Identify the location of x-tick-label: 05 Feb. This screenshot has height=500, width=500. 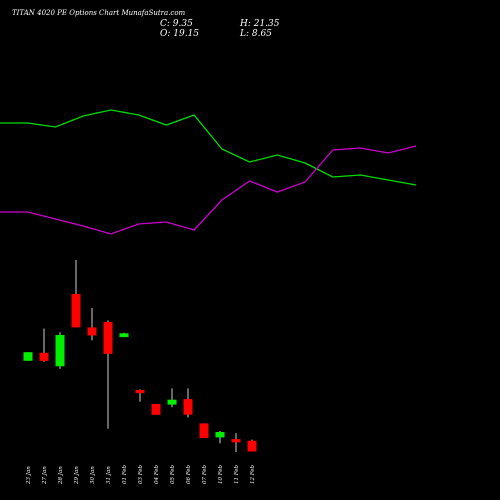
(173, 474).